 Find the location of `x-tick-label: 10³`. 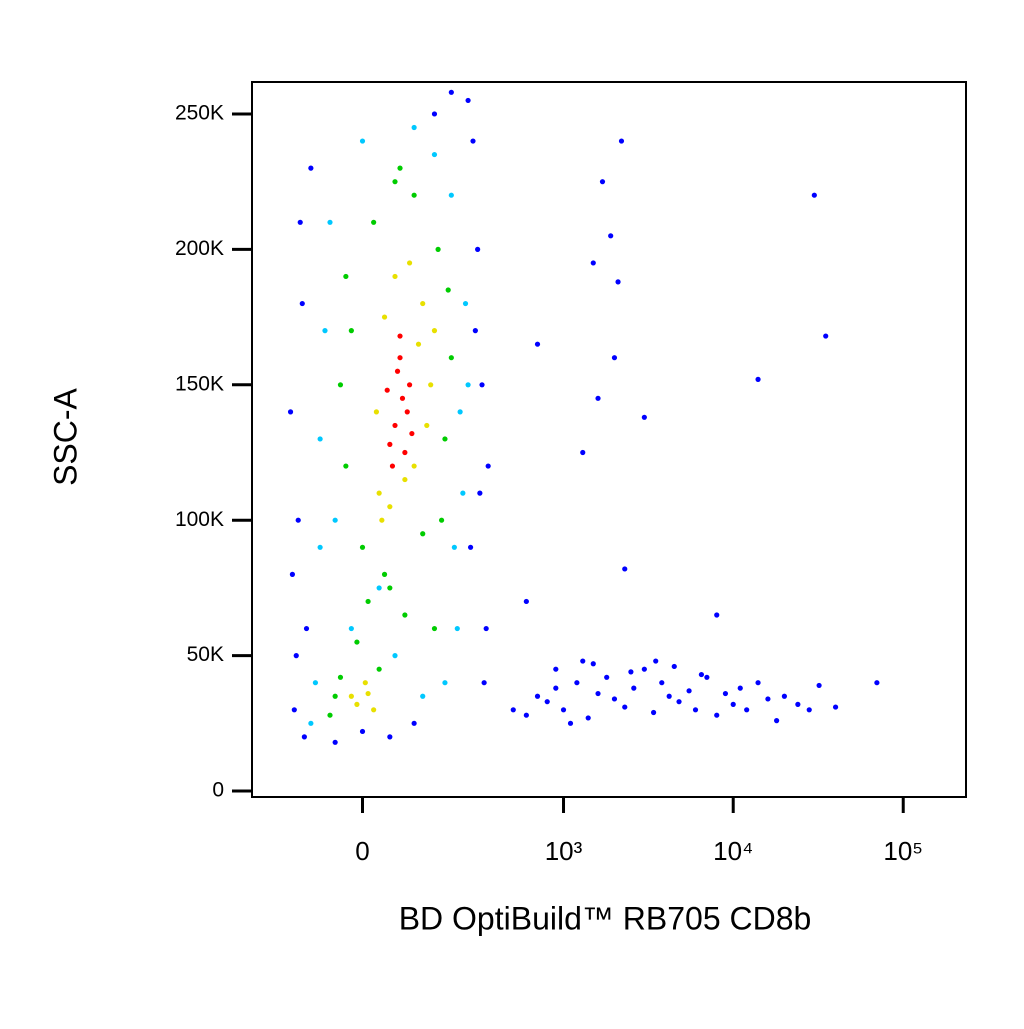

x-tick-label: 10³ is located at coordinates (564, 851).